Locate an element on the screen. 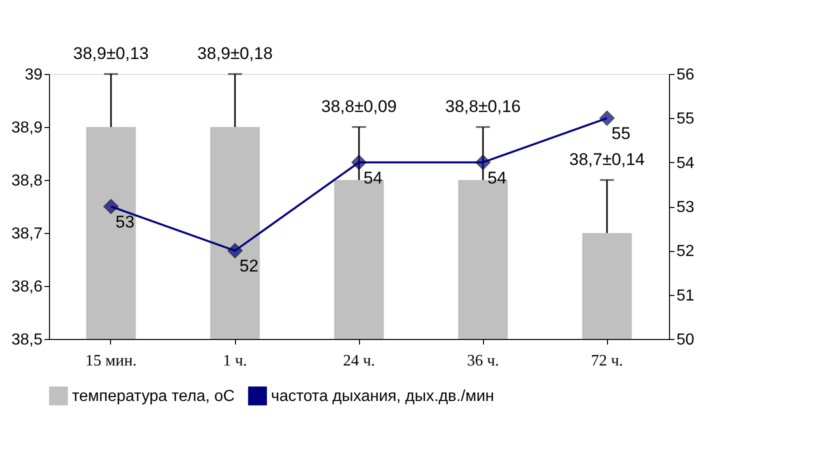  y2-tick-label: 53 is located at coordinates (685, 207).